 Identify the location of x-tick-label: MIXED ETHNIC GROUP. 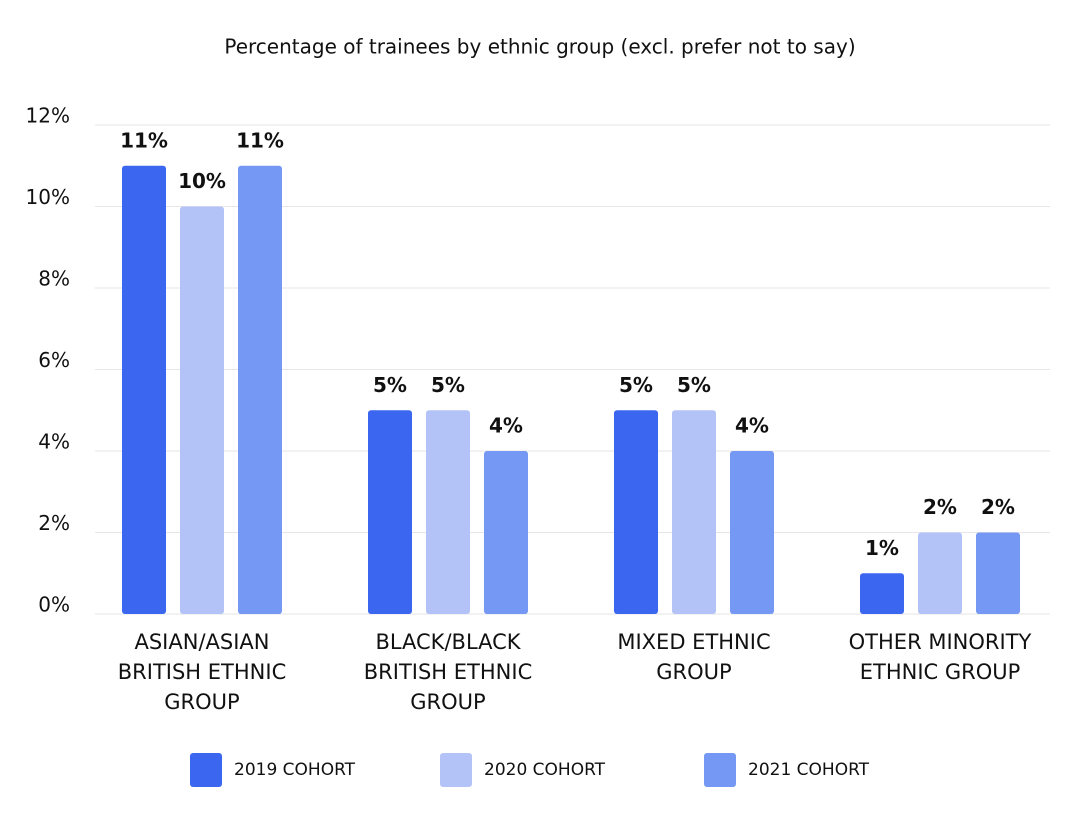
(694, 657).